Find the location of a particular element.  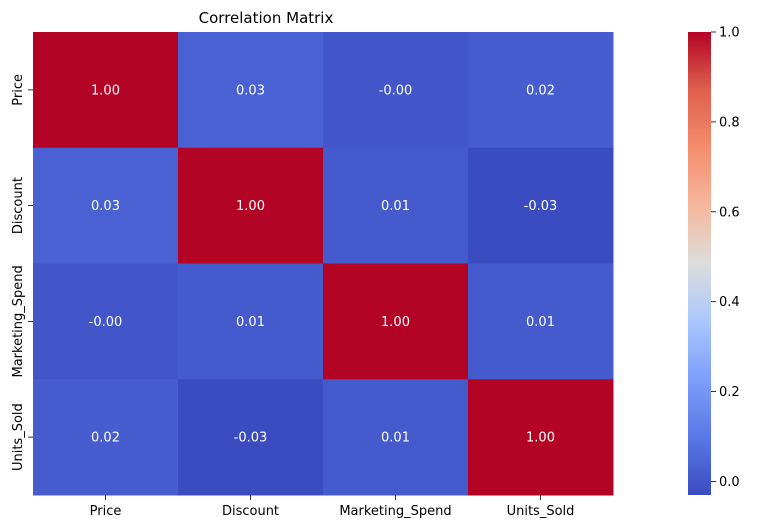

colorbar: 0.0 0.2 0.4 0.6 0.8 1.0 is located at coordinates (714, 260).